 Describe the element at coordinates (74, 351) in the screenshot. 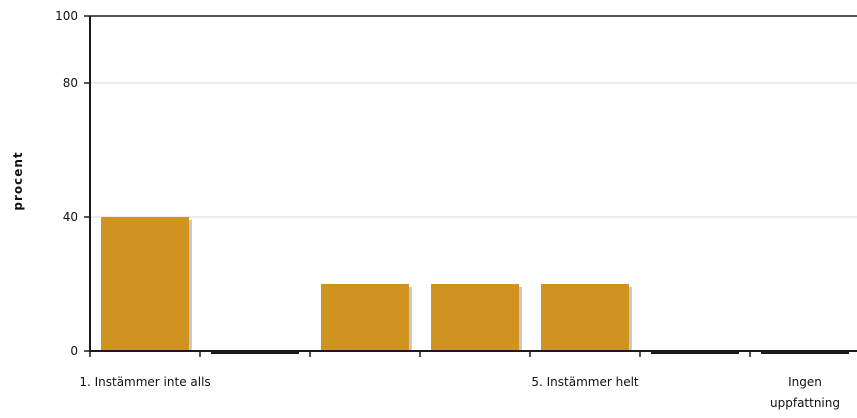

I see `y-tick-label: 0` at that location.